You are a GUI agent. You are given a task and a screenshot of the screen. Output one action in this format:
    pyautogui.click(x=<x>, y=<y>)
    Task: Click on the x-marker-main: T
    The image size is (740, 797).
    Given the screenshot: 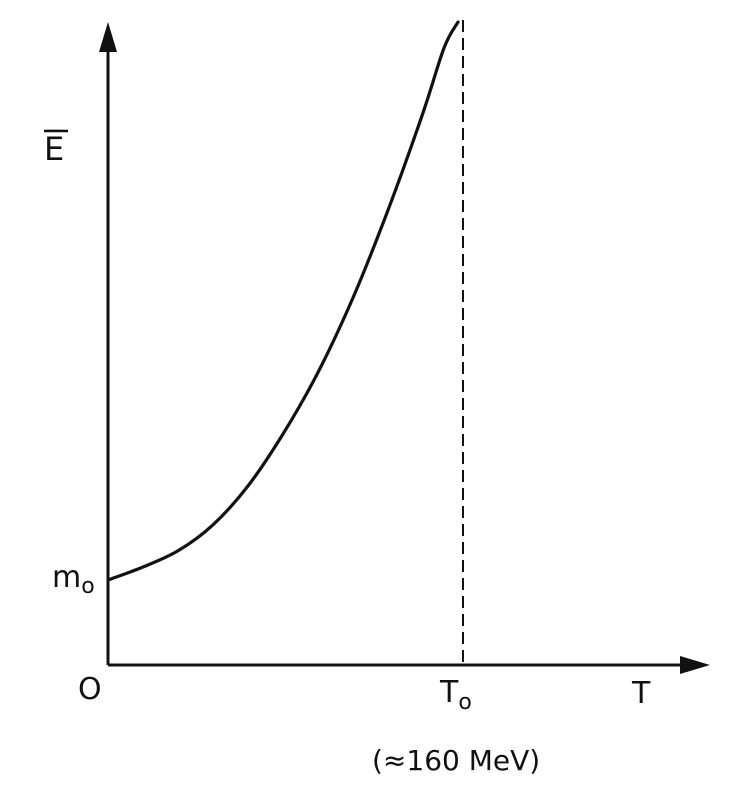 What is the action you would take?
    pyautogui.click(x=449, y=692)
    